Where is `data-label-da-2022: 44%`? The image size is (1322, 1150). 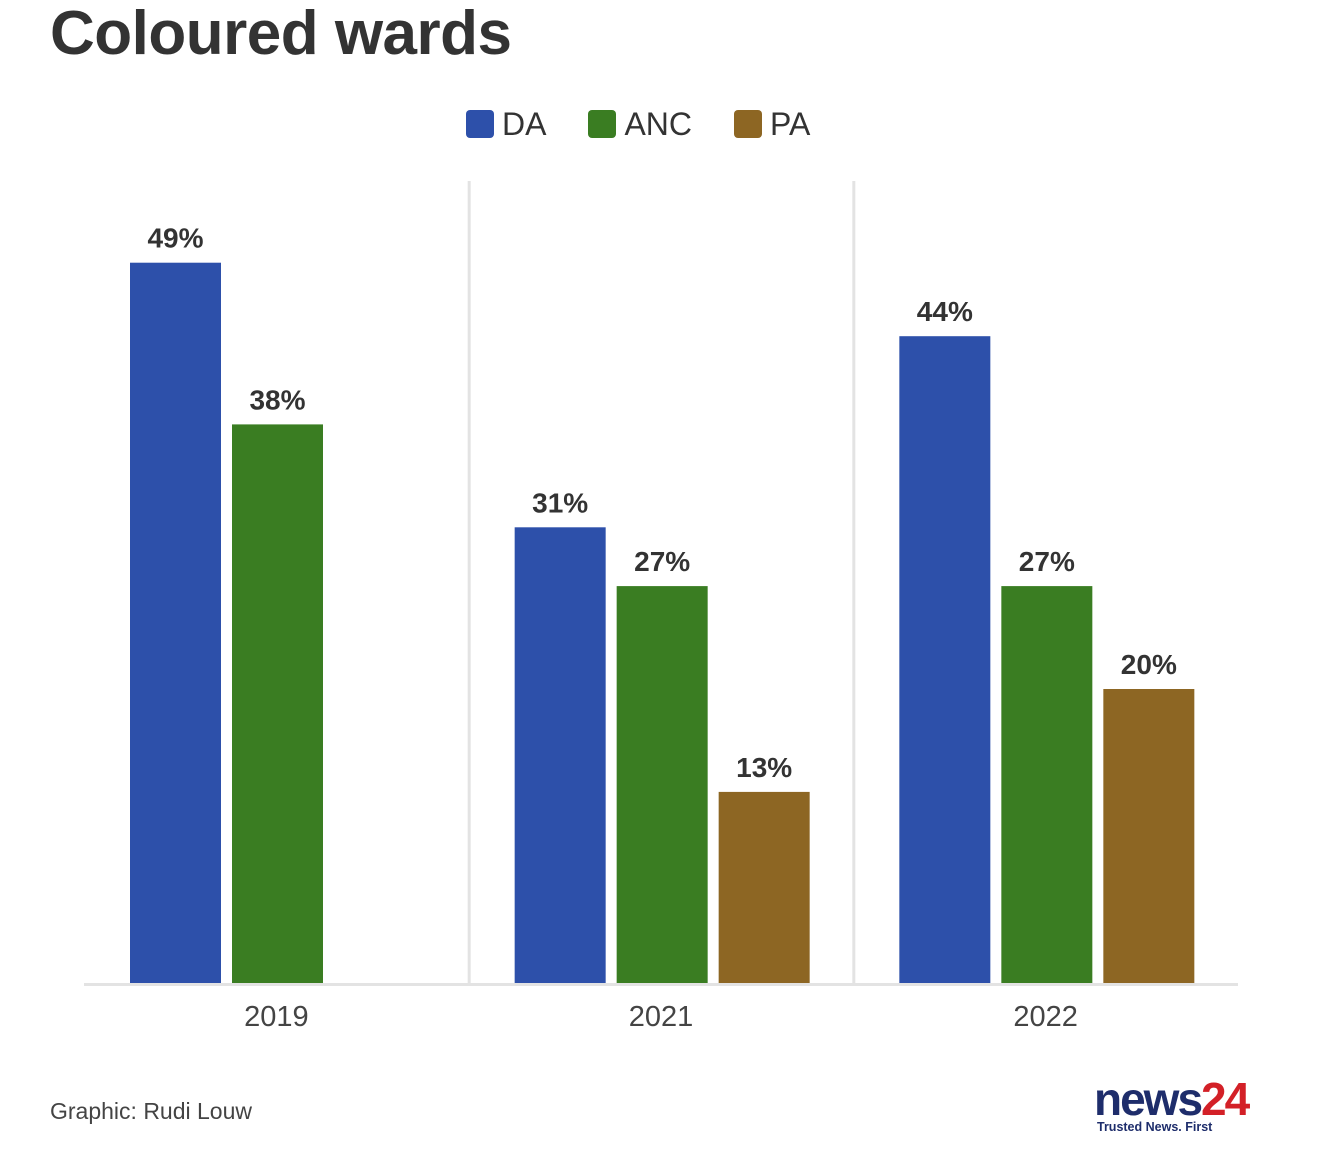
data-label-da-2022: 44% is located at coordinates (945, 311).